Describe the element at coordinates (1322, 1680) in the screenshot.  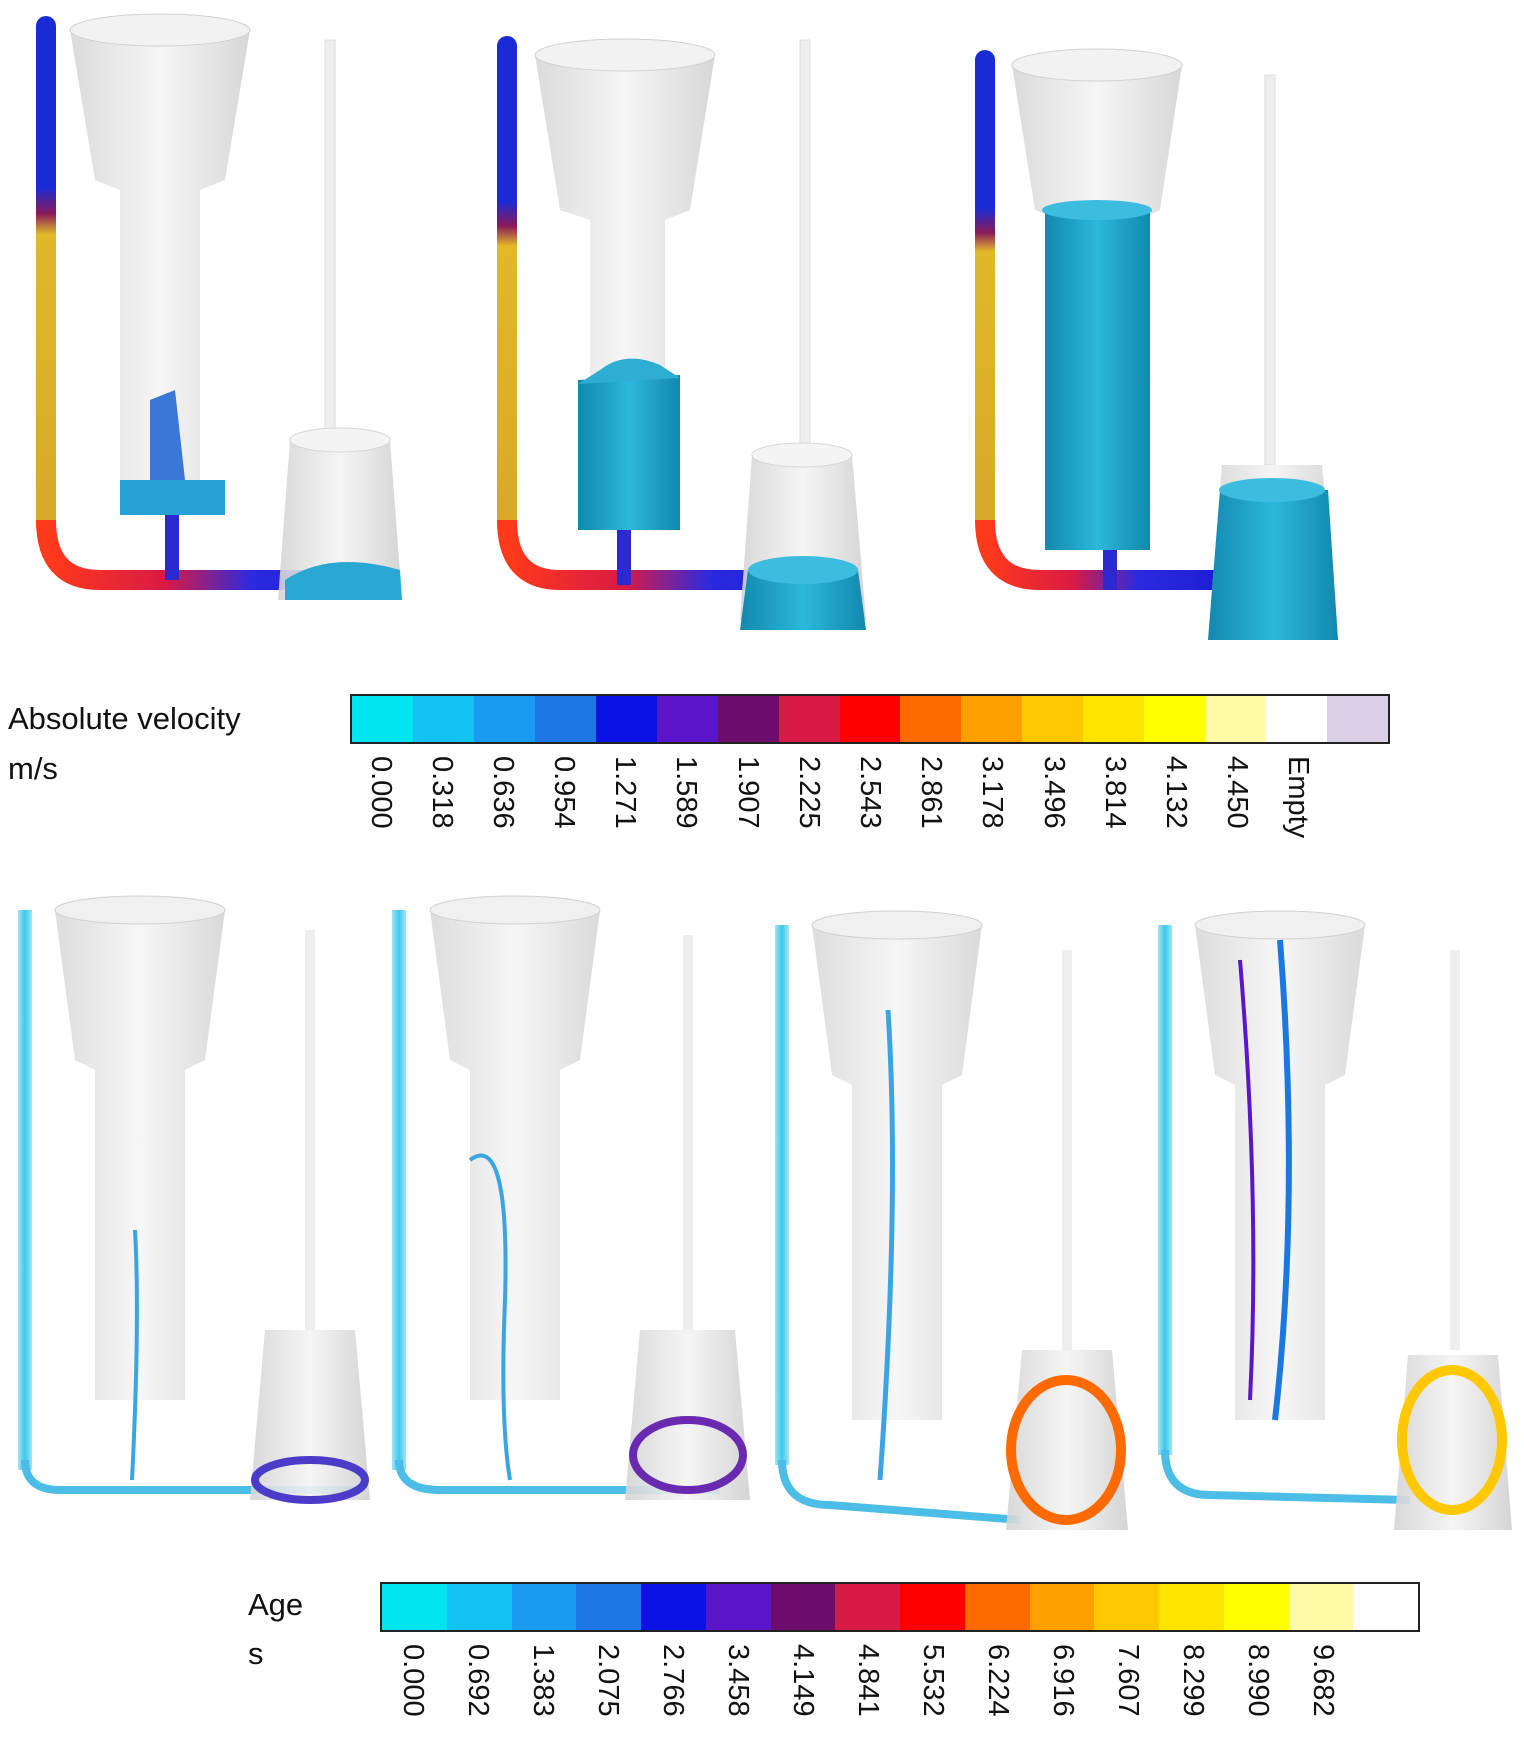
I see `age-tick-label: 9.682` at that location.